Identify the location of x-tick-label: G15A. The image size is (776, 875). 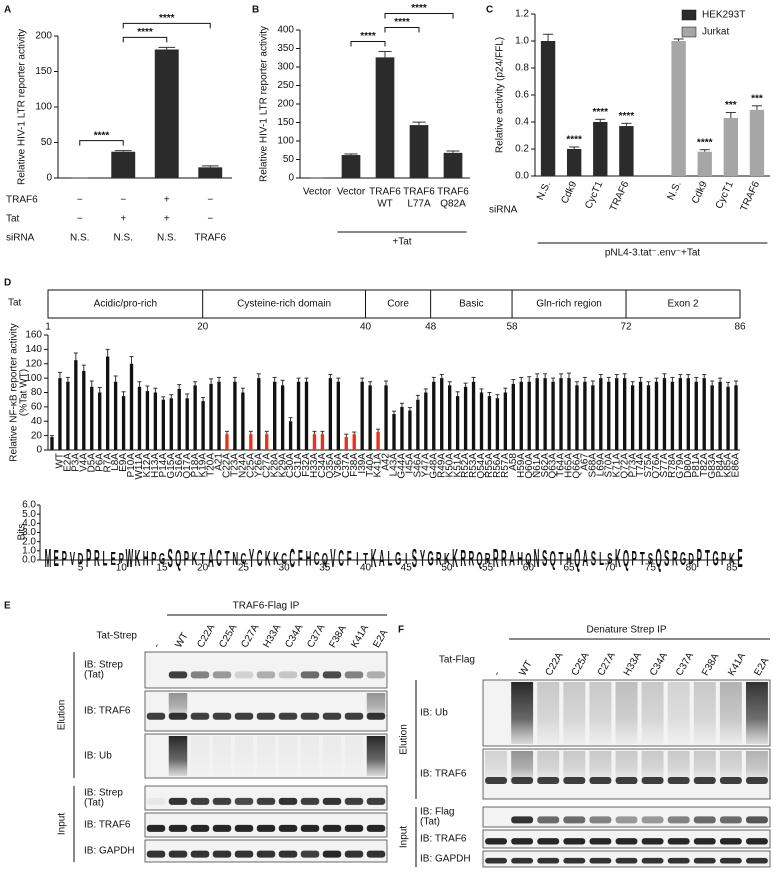
(171, 466).